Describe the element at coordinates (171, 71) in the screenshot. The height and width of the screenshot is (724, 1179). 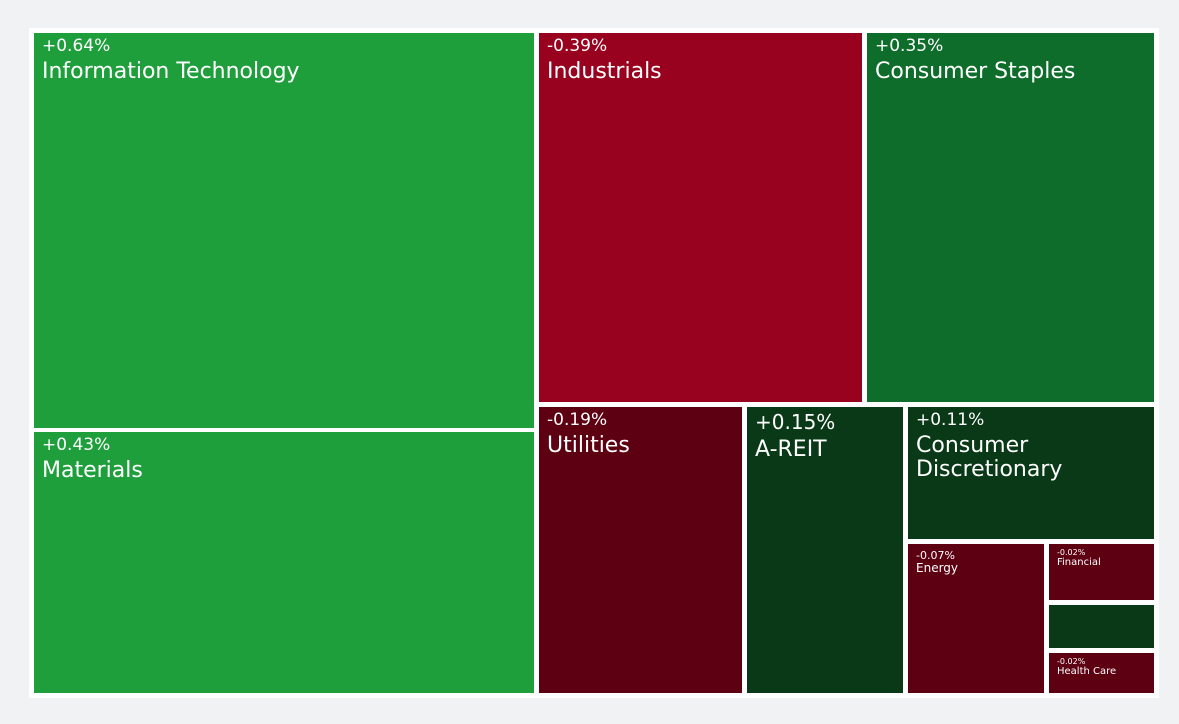
I see `tile-sector-label: Information Technology` at that location.